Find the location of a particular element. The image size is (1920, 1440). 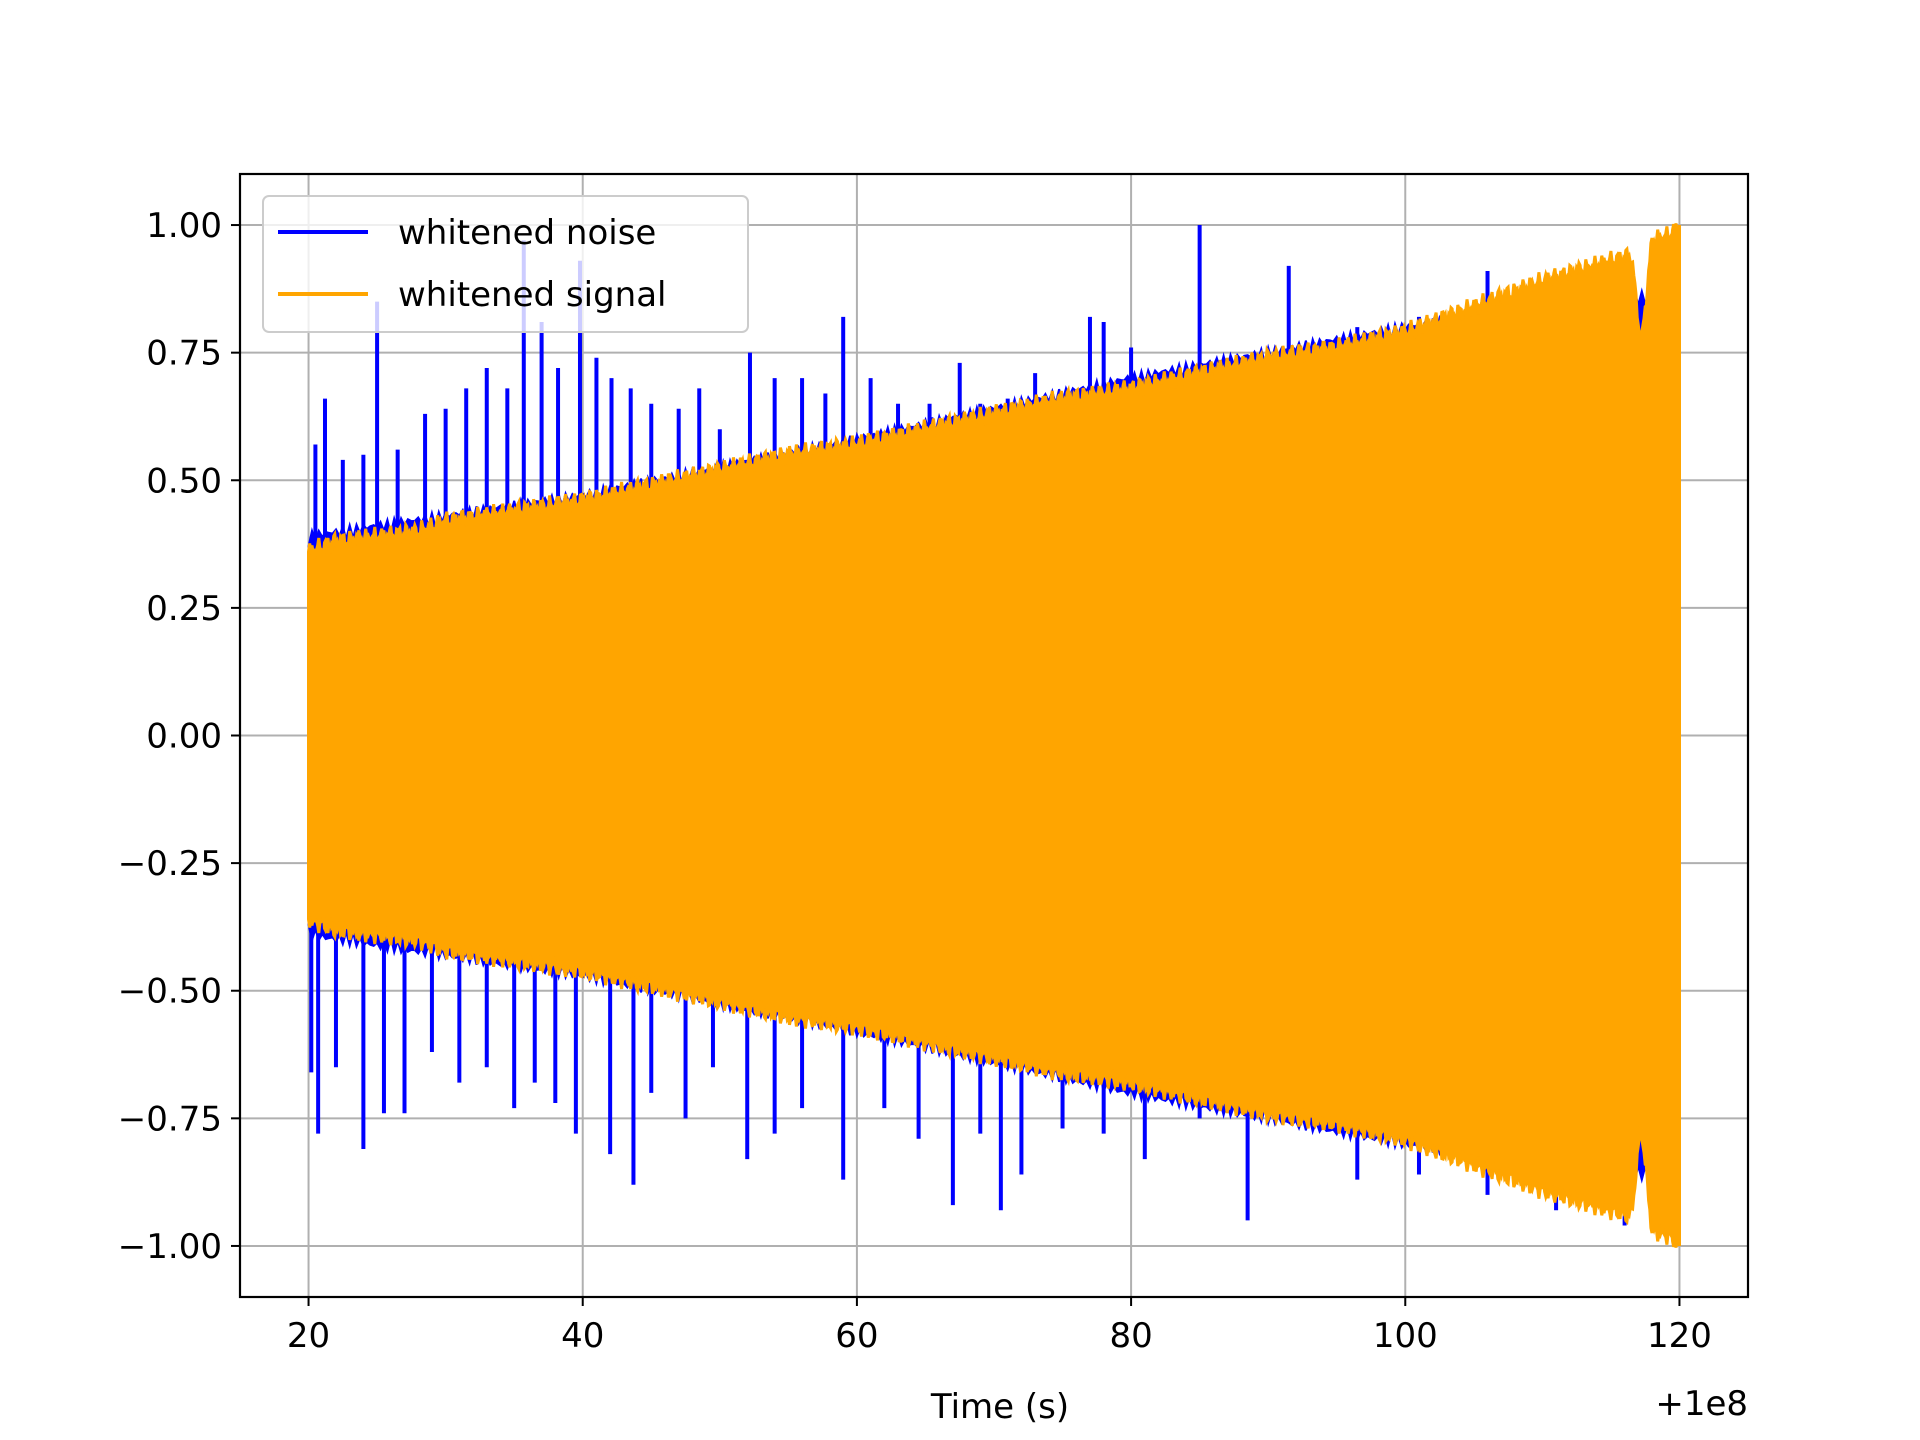

x-axis-label: Time (s) is located at coordinates (999, 1407).